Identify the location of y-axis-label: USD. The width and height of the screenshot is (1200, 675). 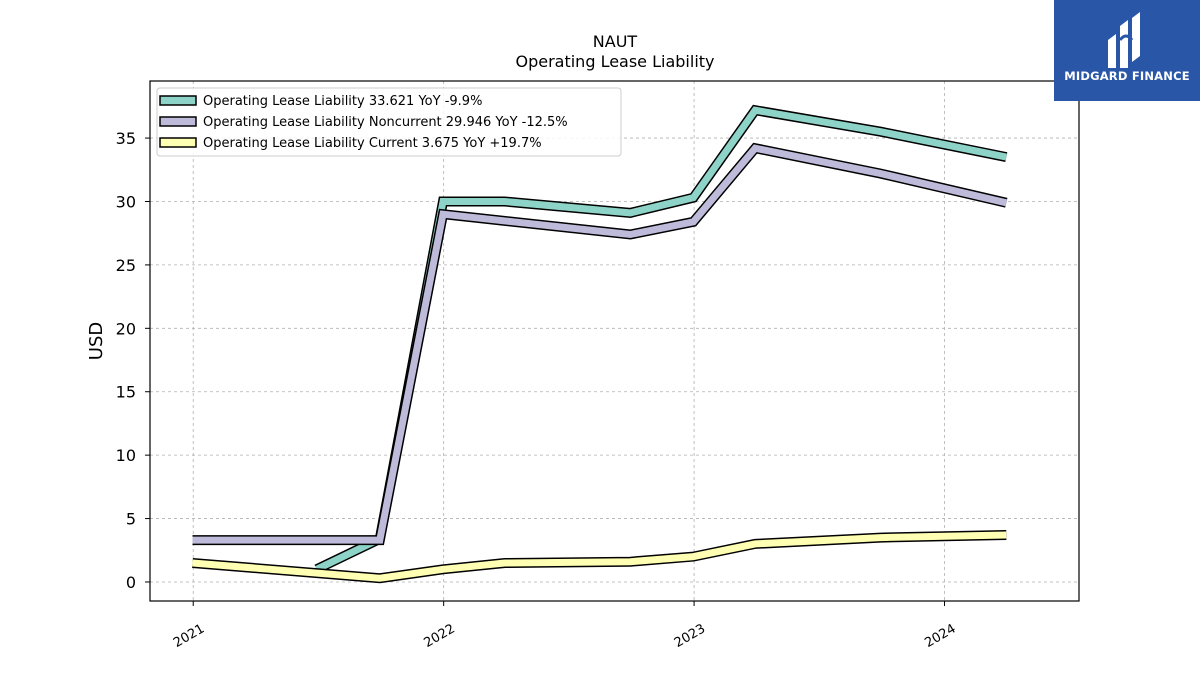
(96, 341).